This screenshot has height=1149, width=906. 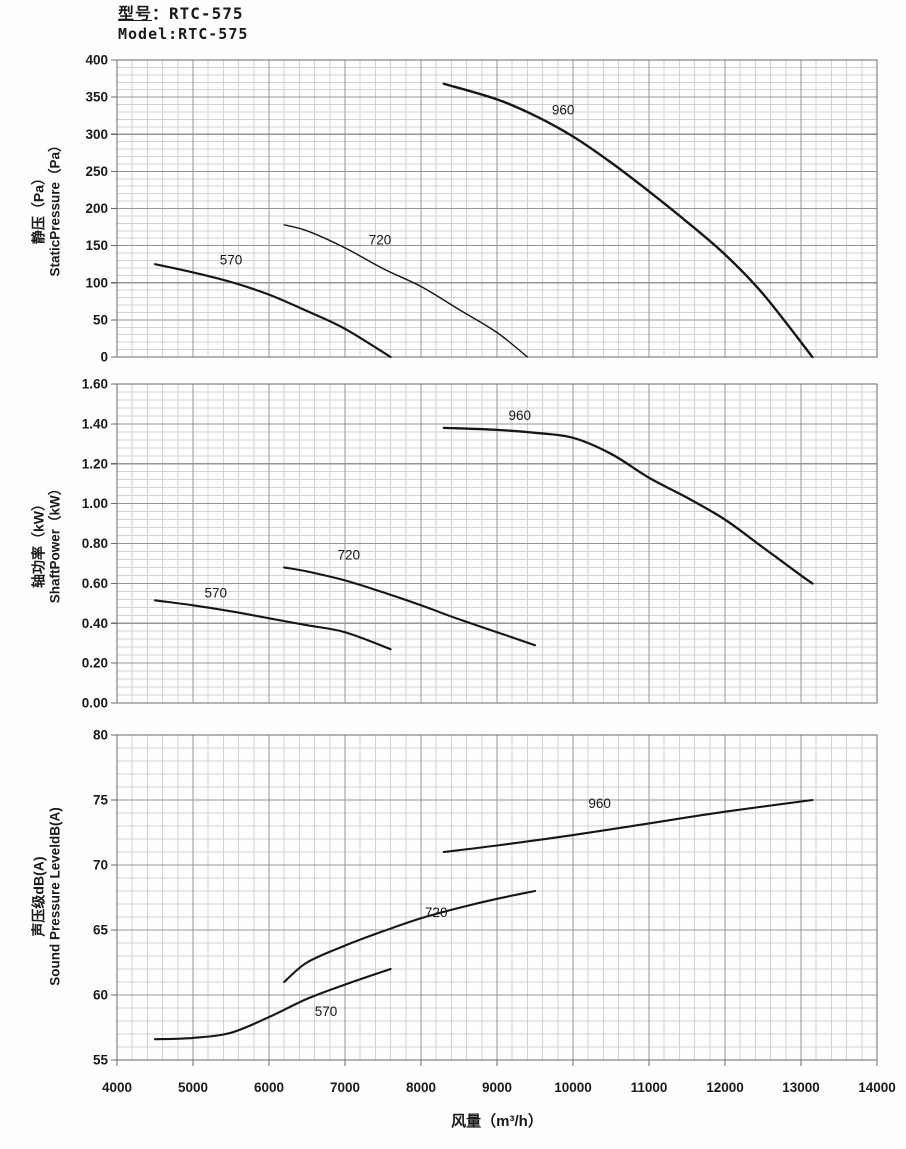 What do you see at coordinates (410, 606) in the screenshot?
I see `curve-720-shaft-power` at bounding box center [410, 606].